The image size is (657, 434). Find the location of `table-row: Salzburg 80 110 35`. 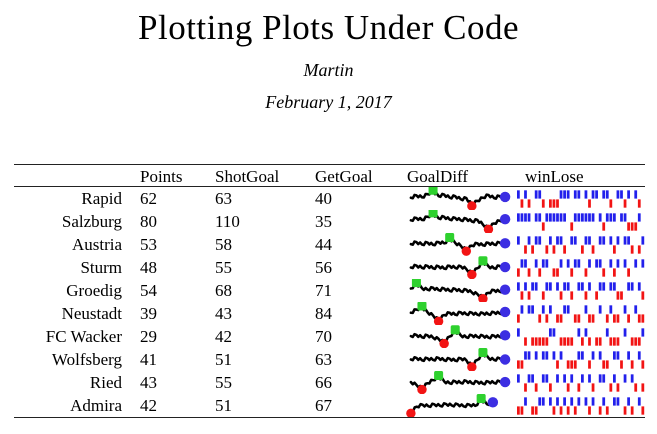

table-row: Salzburg 80 110 35 is located at coordinates (329, 221).